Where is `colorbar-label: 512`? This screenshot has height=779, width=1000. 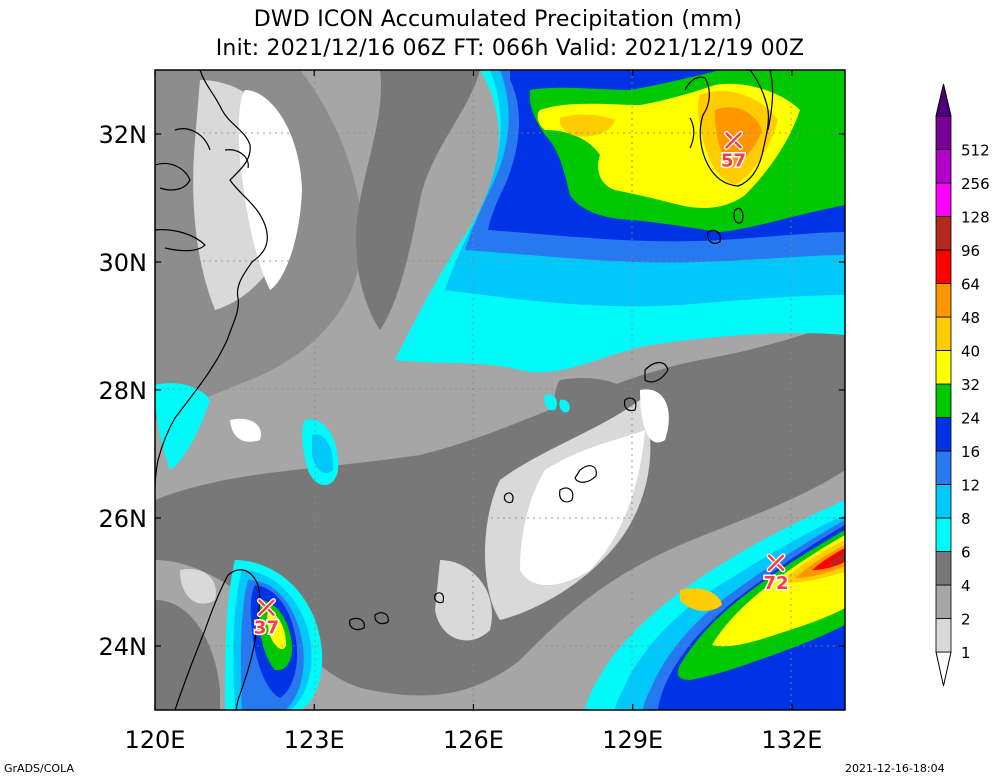
colorbar-label: 512 is located at coordinates (975, 151).